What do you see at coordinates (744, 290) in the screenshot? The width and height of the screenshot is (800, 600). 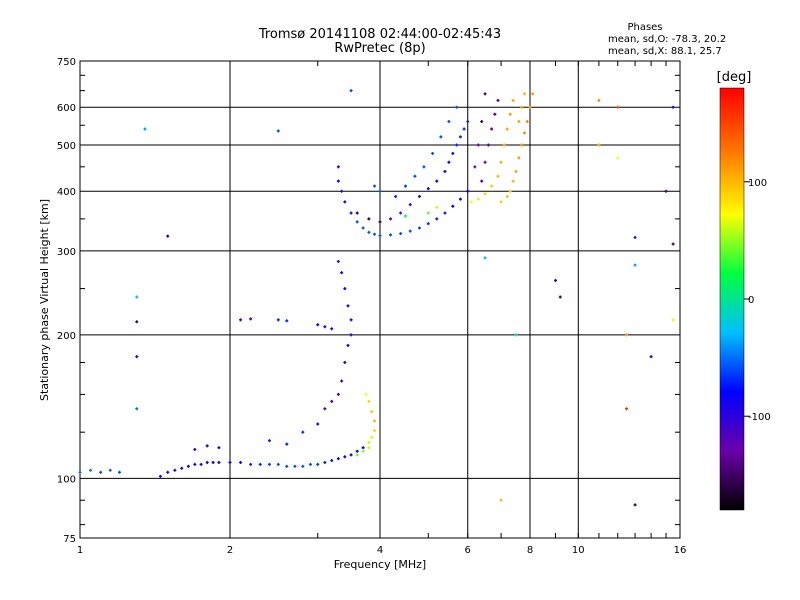 I see `colorbar: [deg] 100 0 -100` at bounding box center [744, 290].